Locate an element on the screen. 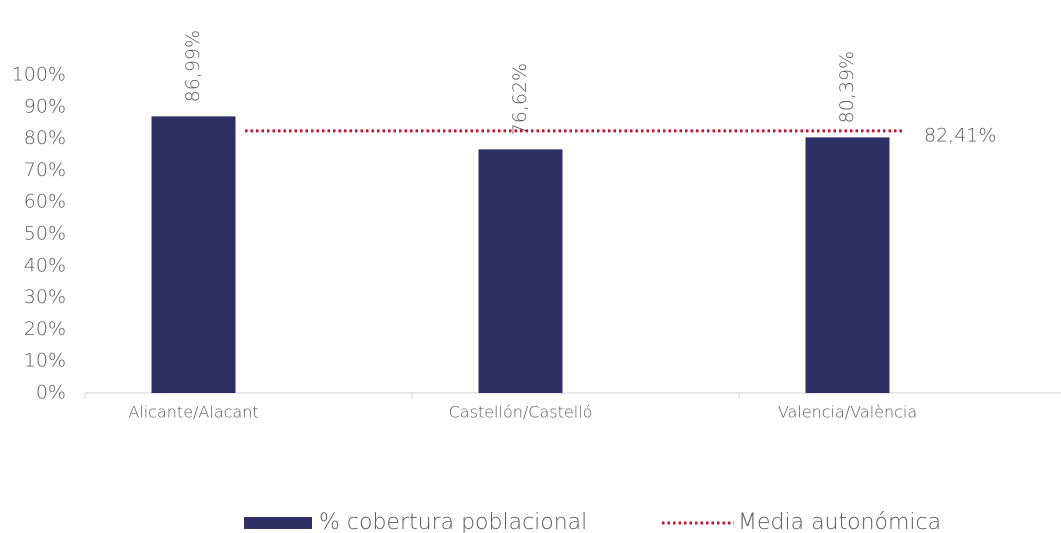  legend-label: % cobertura poblacional is located at coordinates (453, 521).